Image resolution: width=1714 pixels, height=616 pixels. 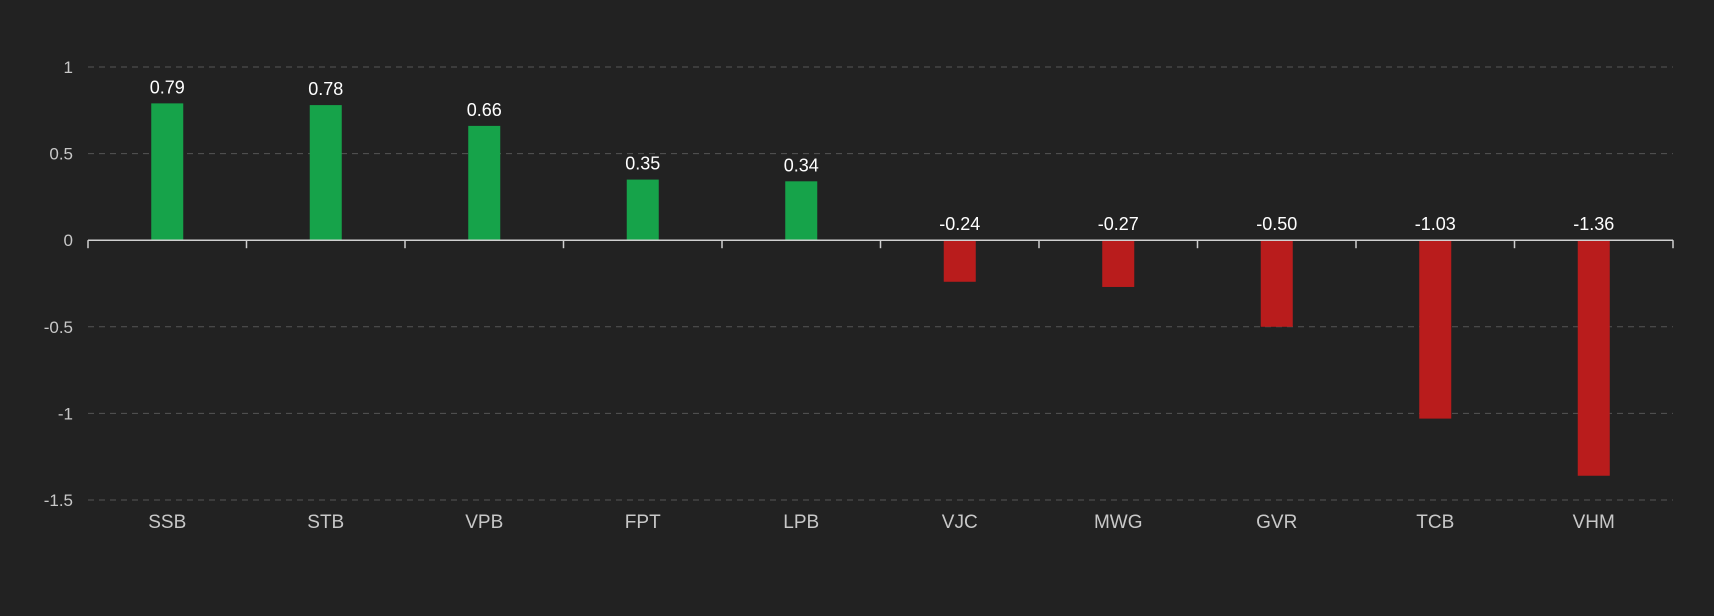 What do you see at coordinates (167, 87) in the screenshot?
I see `data-label: 0.79` at bounding box center [167, 87].